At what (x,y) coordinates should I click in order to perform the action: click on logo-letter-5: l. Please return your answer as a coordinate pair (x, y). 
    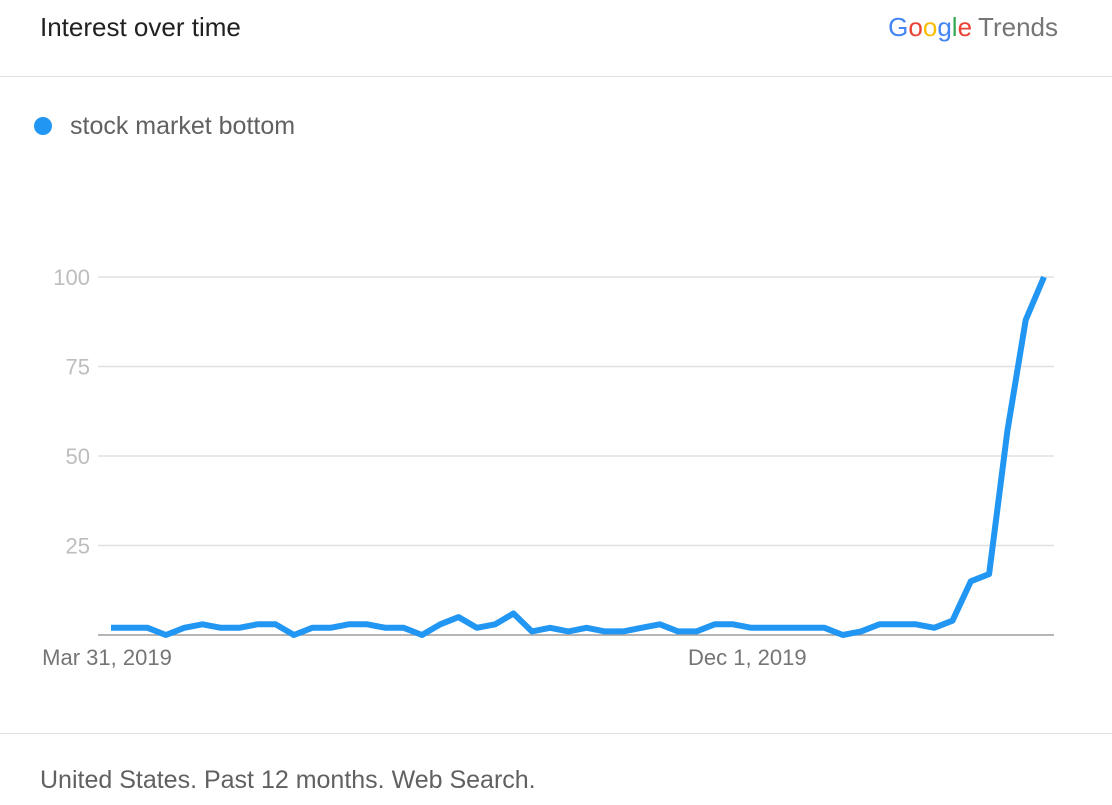
    Looking at the image, I should click on (954, 27).